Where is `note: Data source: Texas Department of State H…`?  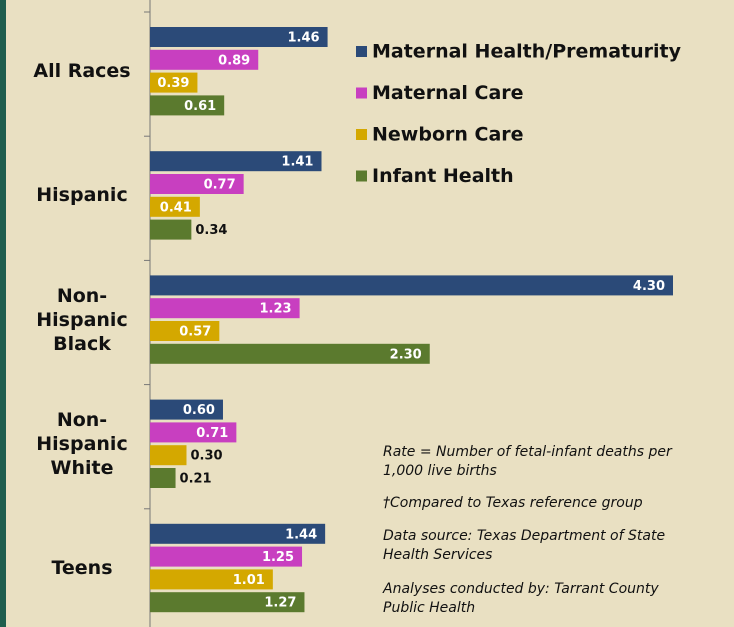
note: Data source: Texas Department of State H… is located at coordinates (524, 545).